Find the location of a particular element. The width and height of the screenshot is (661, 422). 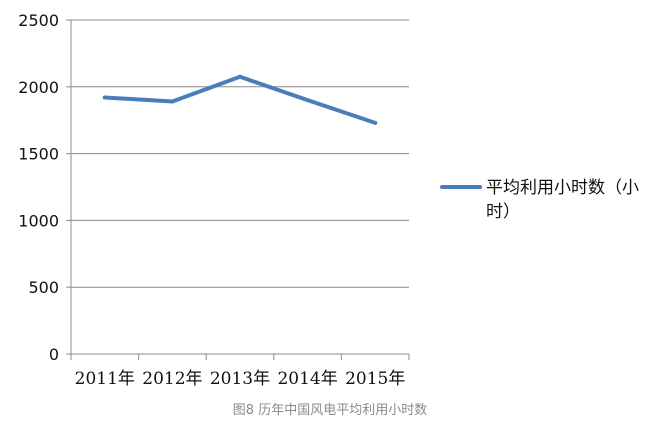

y-tick-label: 500 is located at coordinates (43, 287).